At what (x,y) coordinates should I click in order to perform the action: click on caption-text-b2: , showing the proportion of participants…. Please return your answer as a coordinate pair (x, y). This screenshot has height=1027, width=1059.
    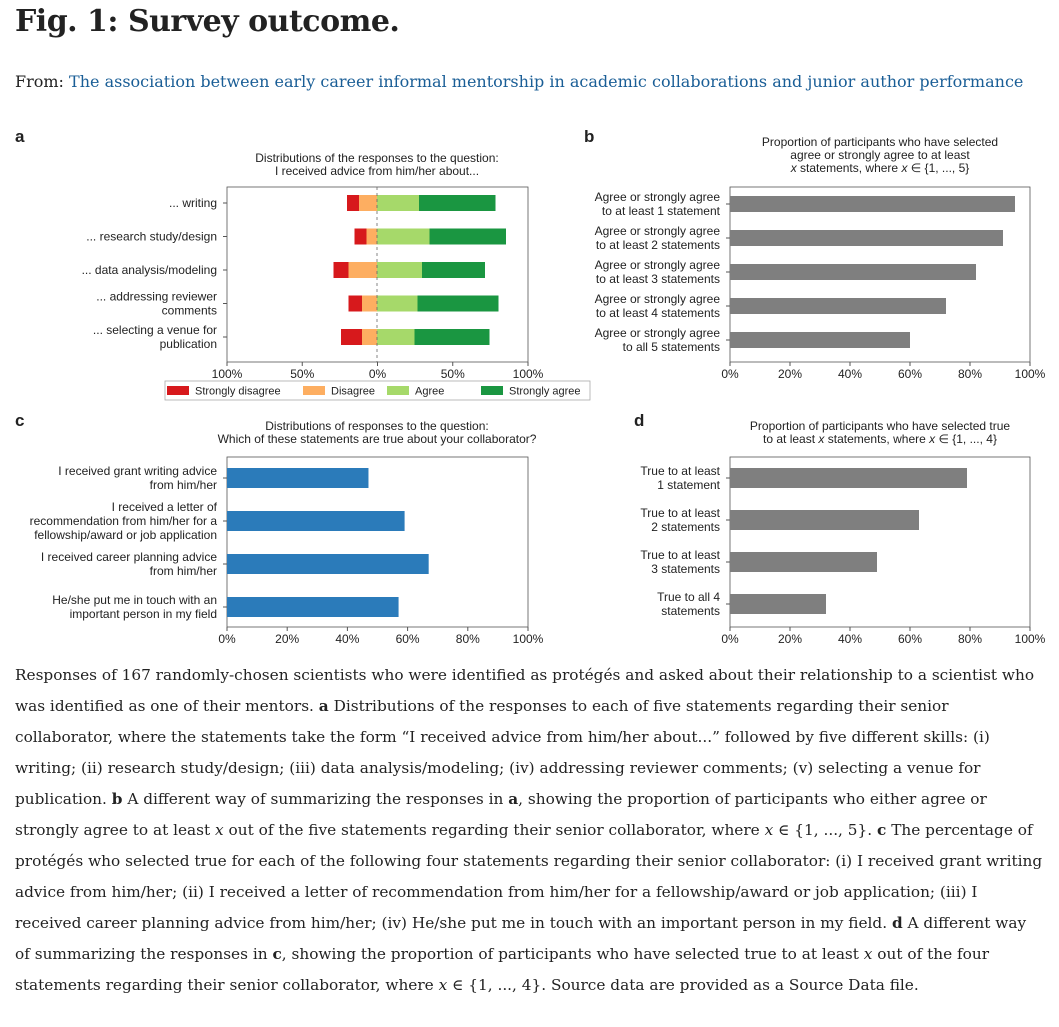
    Looking at the image, I should click on (501, 814).